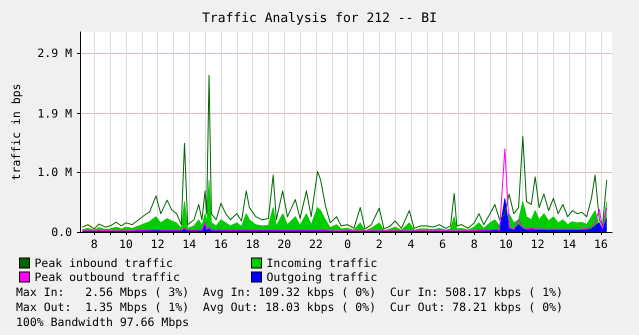 The width and height of the screenshot is (639, 335). Describe the element at coordinates (289, 307) in the screenshot. I see `text: Max Out: 1.35 Mbps ( 1%) Avg Out: 18.03 kbps ( 0%) Cur Out: 78.21 kbps ( 0%)` at that location.